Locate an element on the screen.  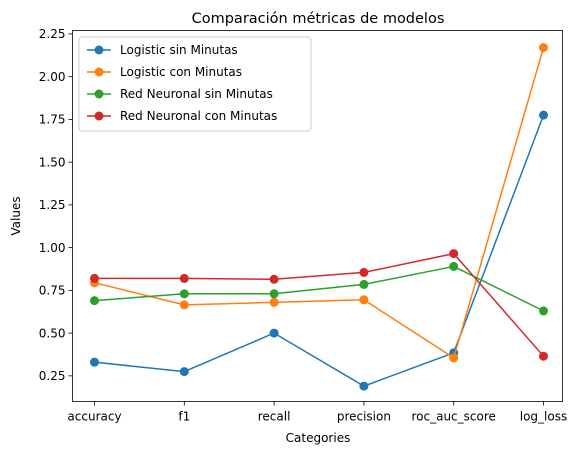
series-line is located at coordinates (319, 288).